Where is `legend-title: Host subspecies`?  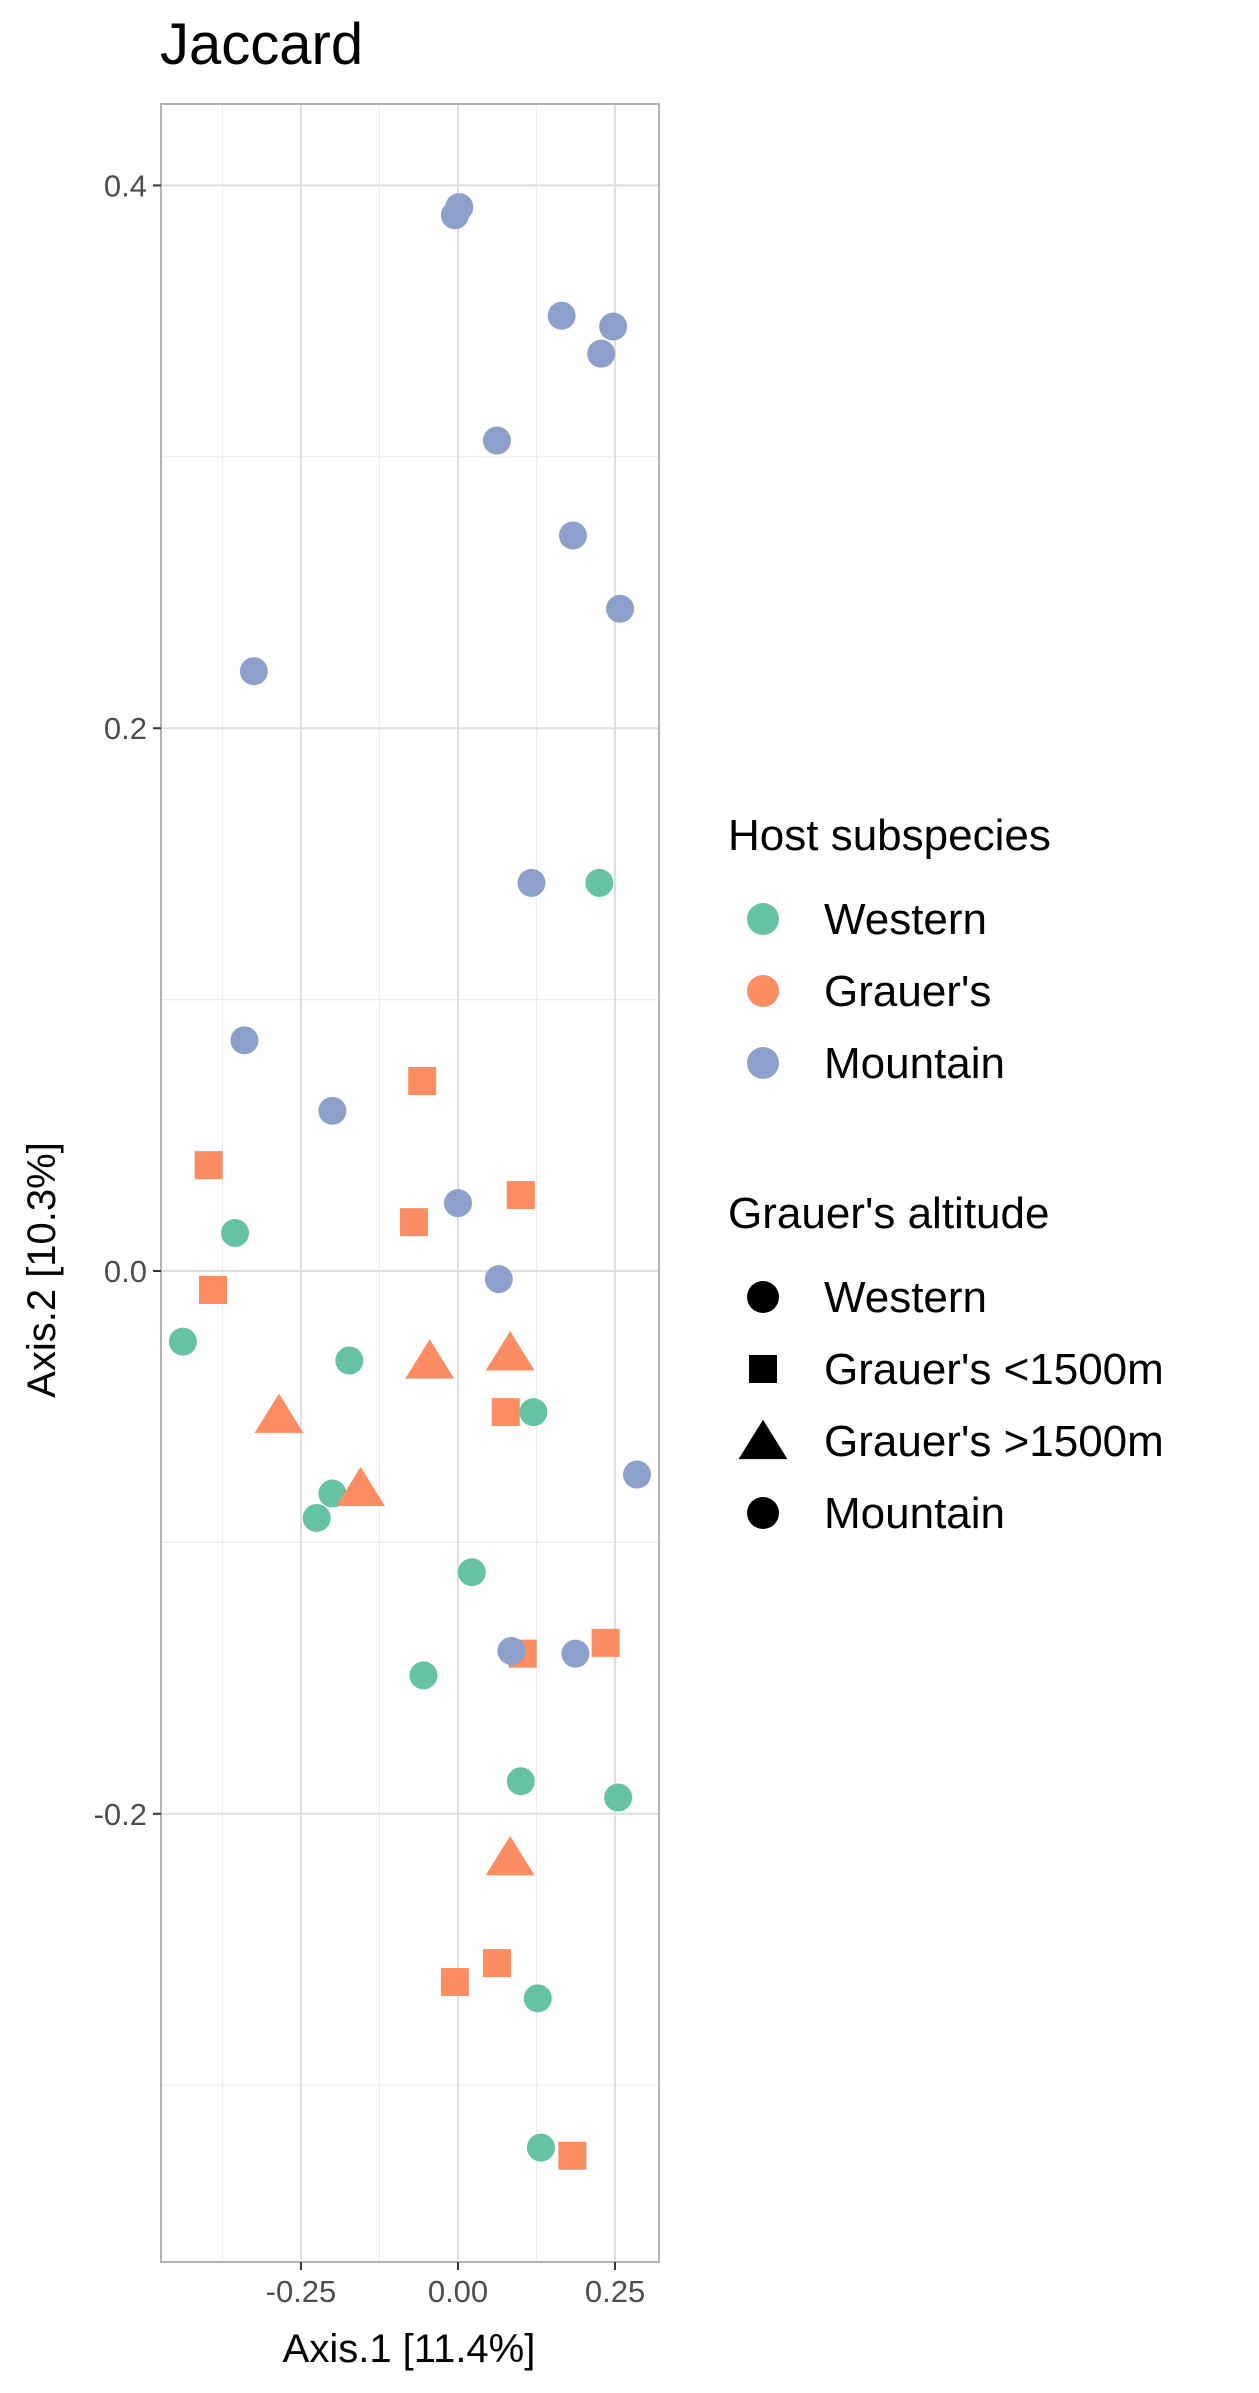
legend-title: Host subspecies is located at coordinates (889, 835).